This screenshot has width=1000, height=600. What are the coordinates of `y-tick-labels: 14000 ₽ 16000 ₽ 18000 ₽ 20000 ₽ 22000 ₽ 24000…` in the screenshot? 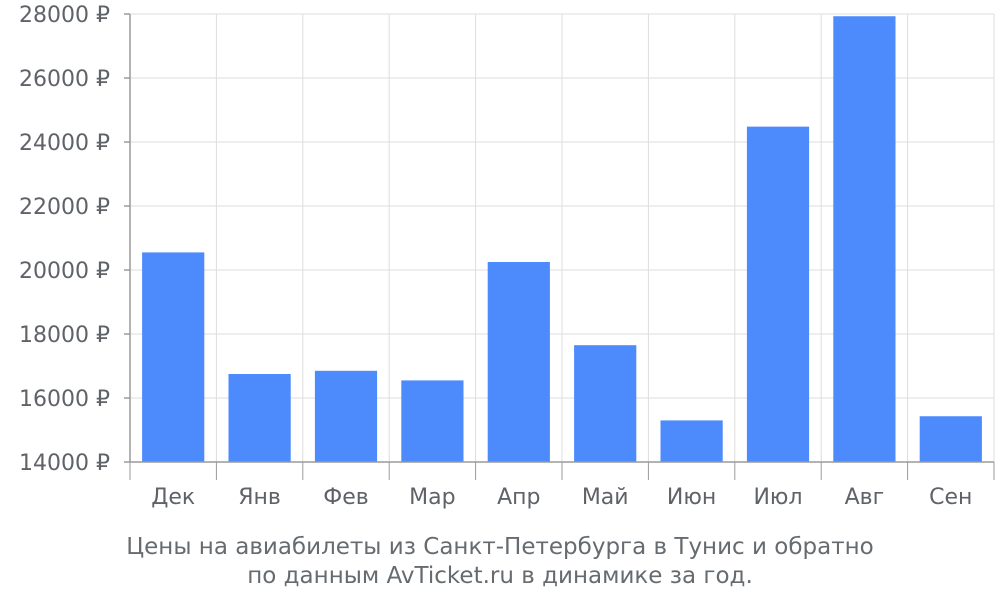 It's located at (64, 239).